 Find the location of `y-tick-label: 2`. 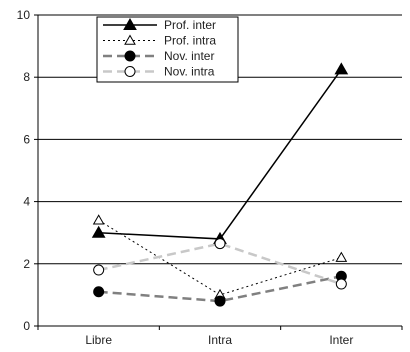

y-tick-label: 2 is located at coordinates (26, 264).